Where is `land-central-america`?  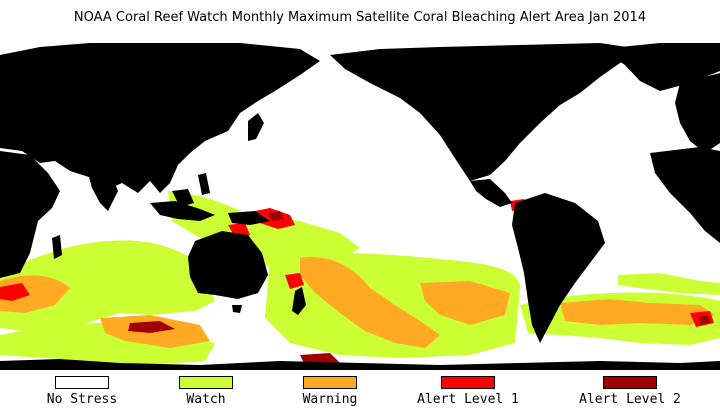
land-central-america is located at coordinates (491, 193).